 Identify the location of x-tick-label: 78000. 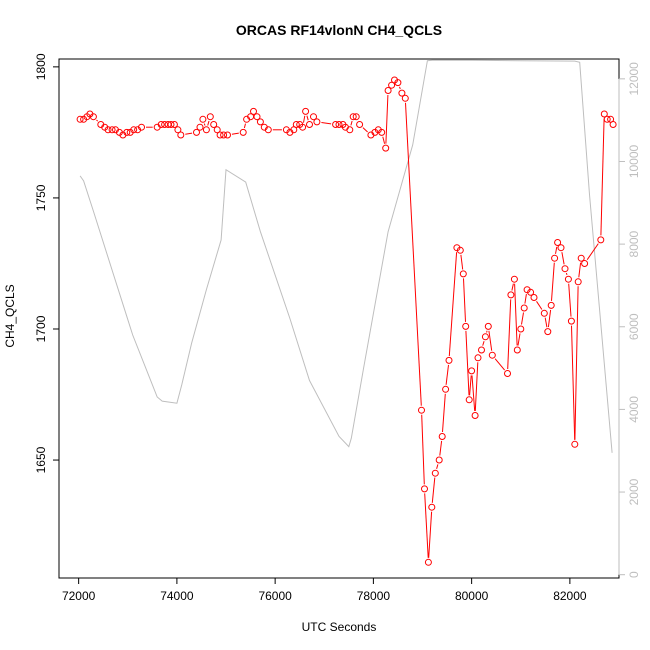
(374, 596).